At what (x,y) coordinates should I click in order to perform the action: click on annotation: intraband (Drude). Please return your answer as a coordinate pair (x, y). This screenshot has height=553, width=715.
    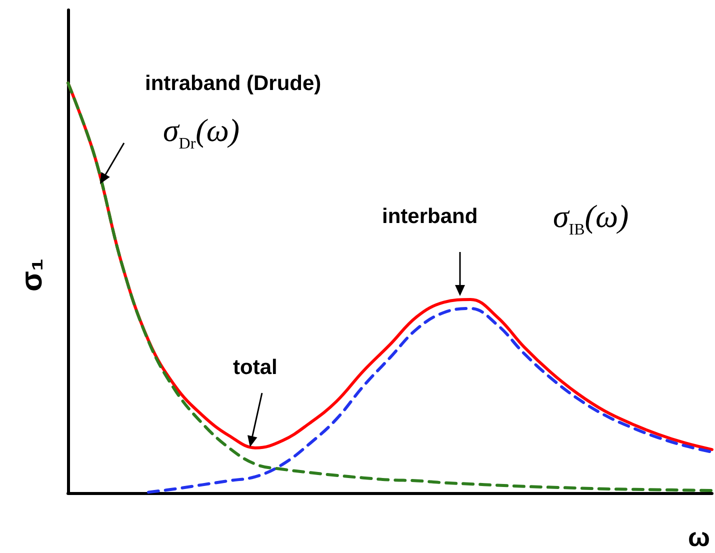
    Looking at the image, I should click on (233, 84).